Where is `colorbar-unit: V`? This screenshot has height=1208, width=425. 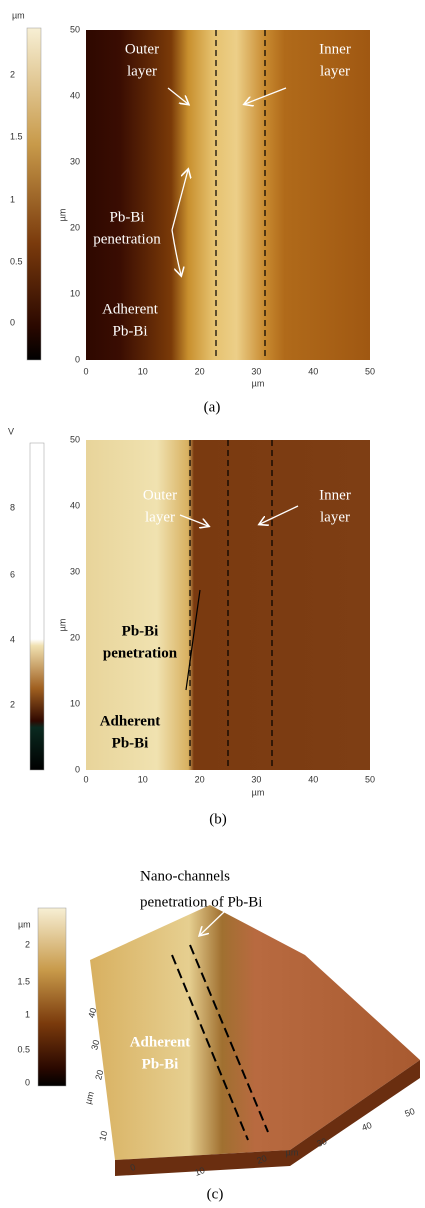 colorbar-unit: V is located at coordinates (11, 431).